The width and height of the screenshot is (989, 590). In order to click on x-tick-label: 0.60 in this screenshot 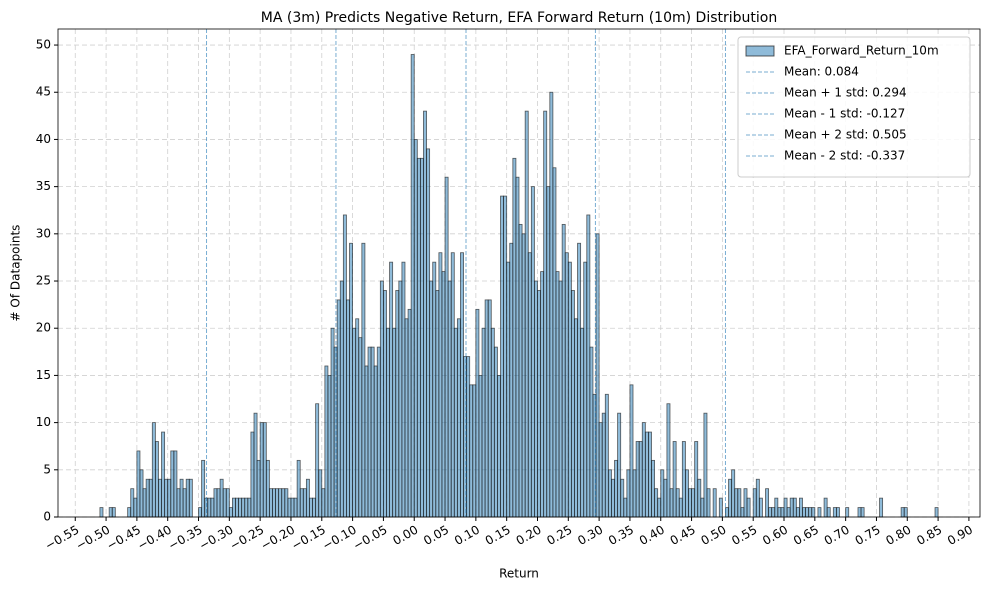, I will do `click(775, 535)`.